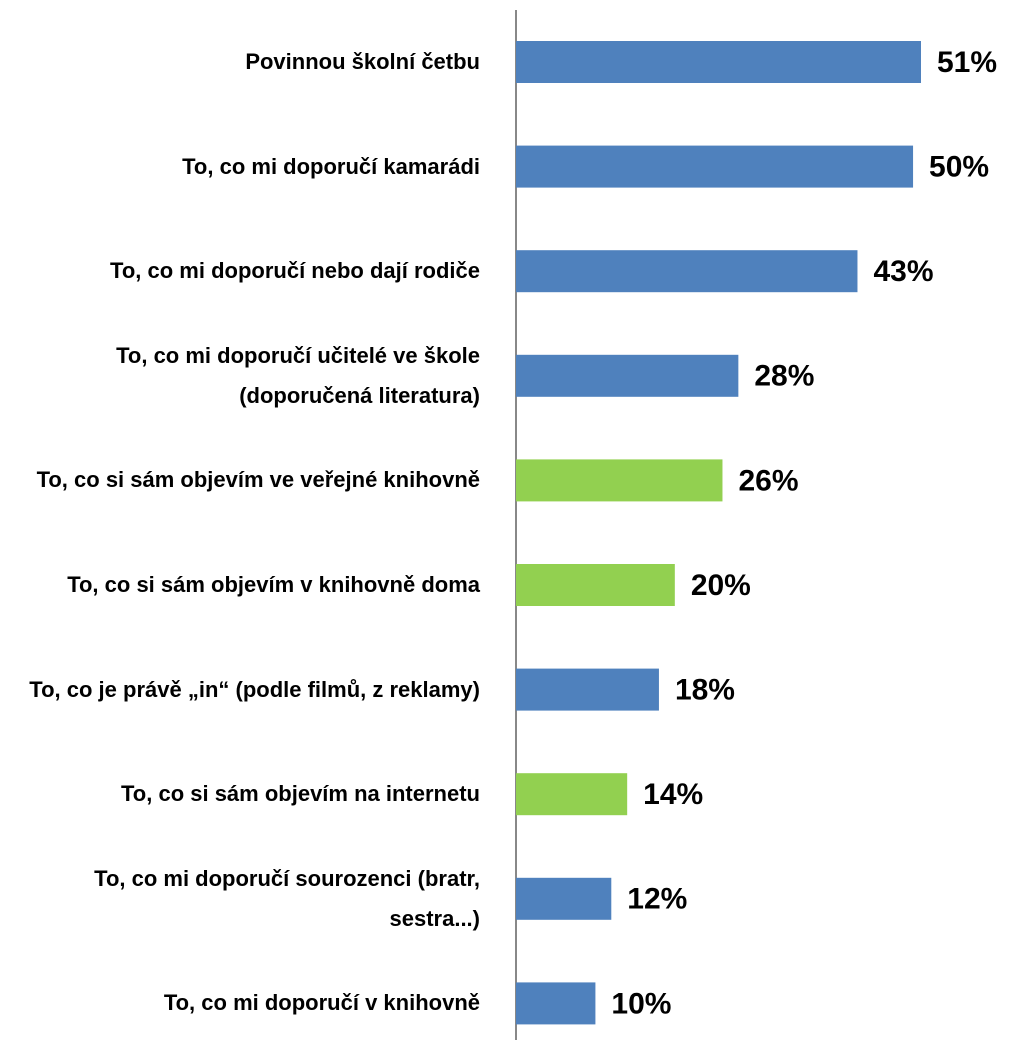  What do you see at coordinates (295, 271) in the screenshot?
I see `category-label: To, co mi doporučí nebo dají rodiče` at bounding box center [295, 271].